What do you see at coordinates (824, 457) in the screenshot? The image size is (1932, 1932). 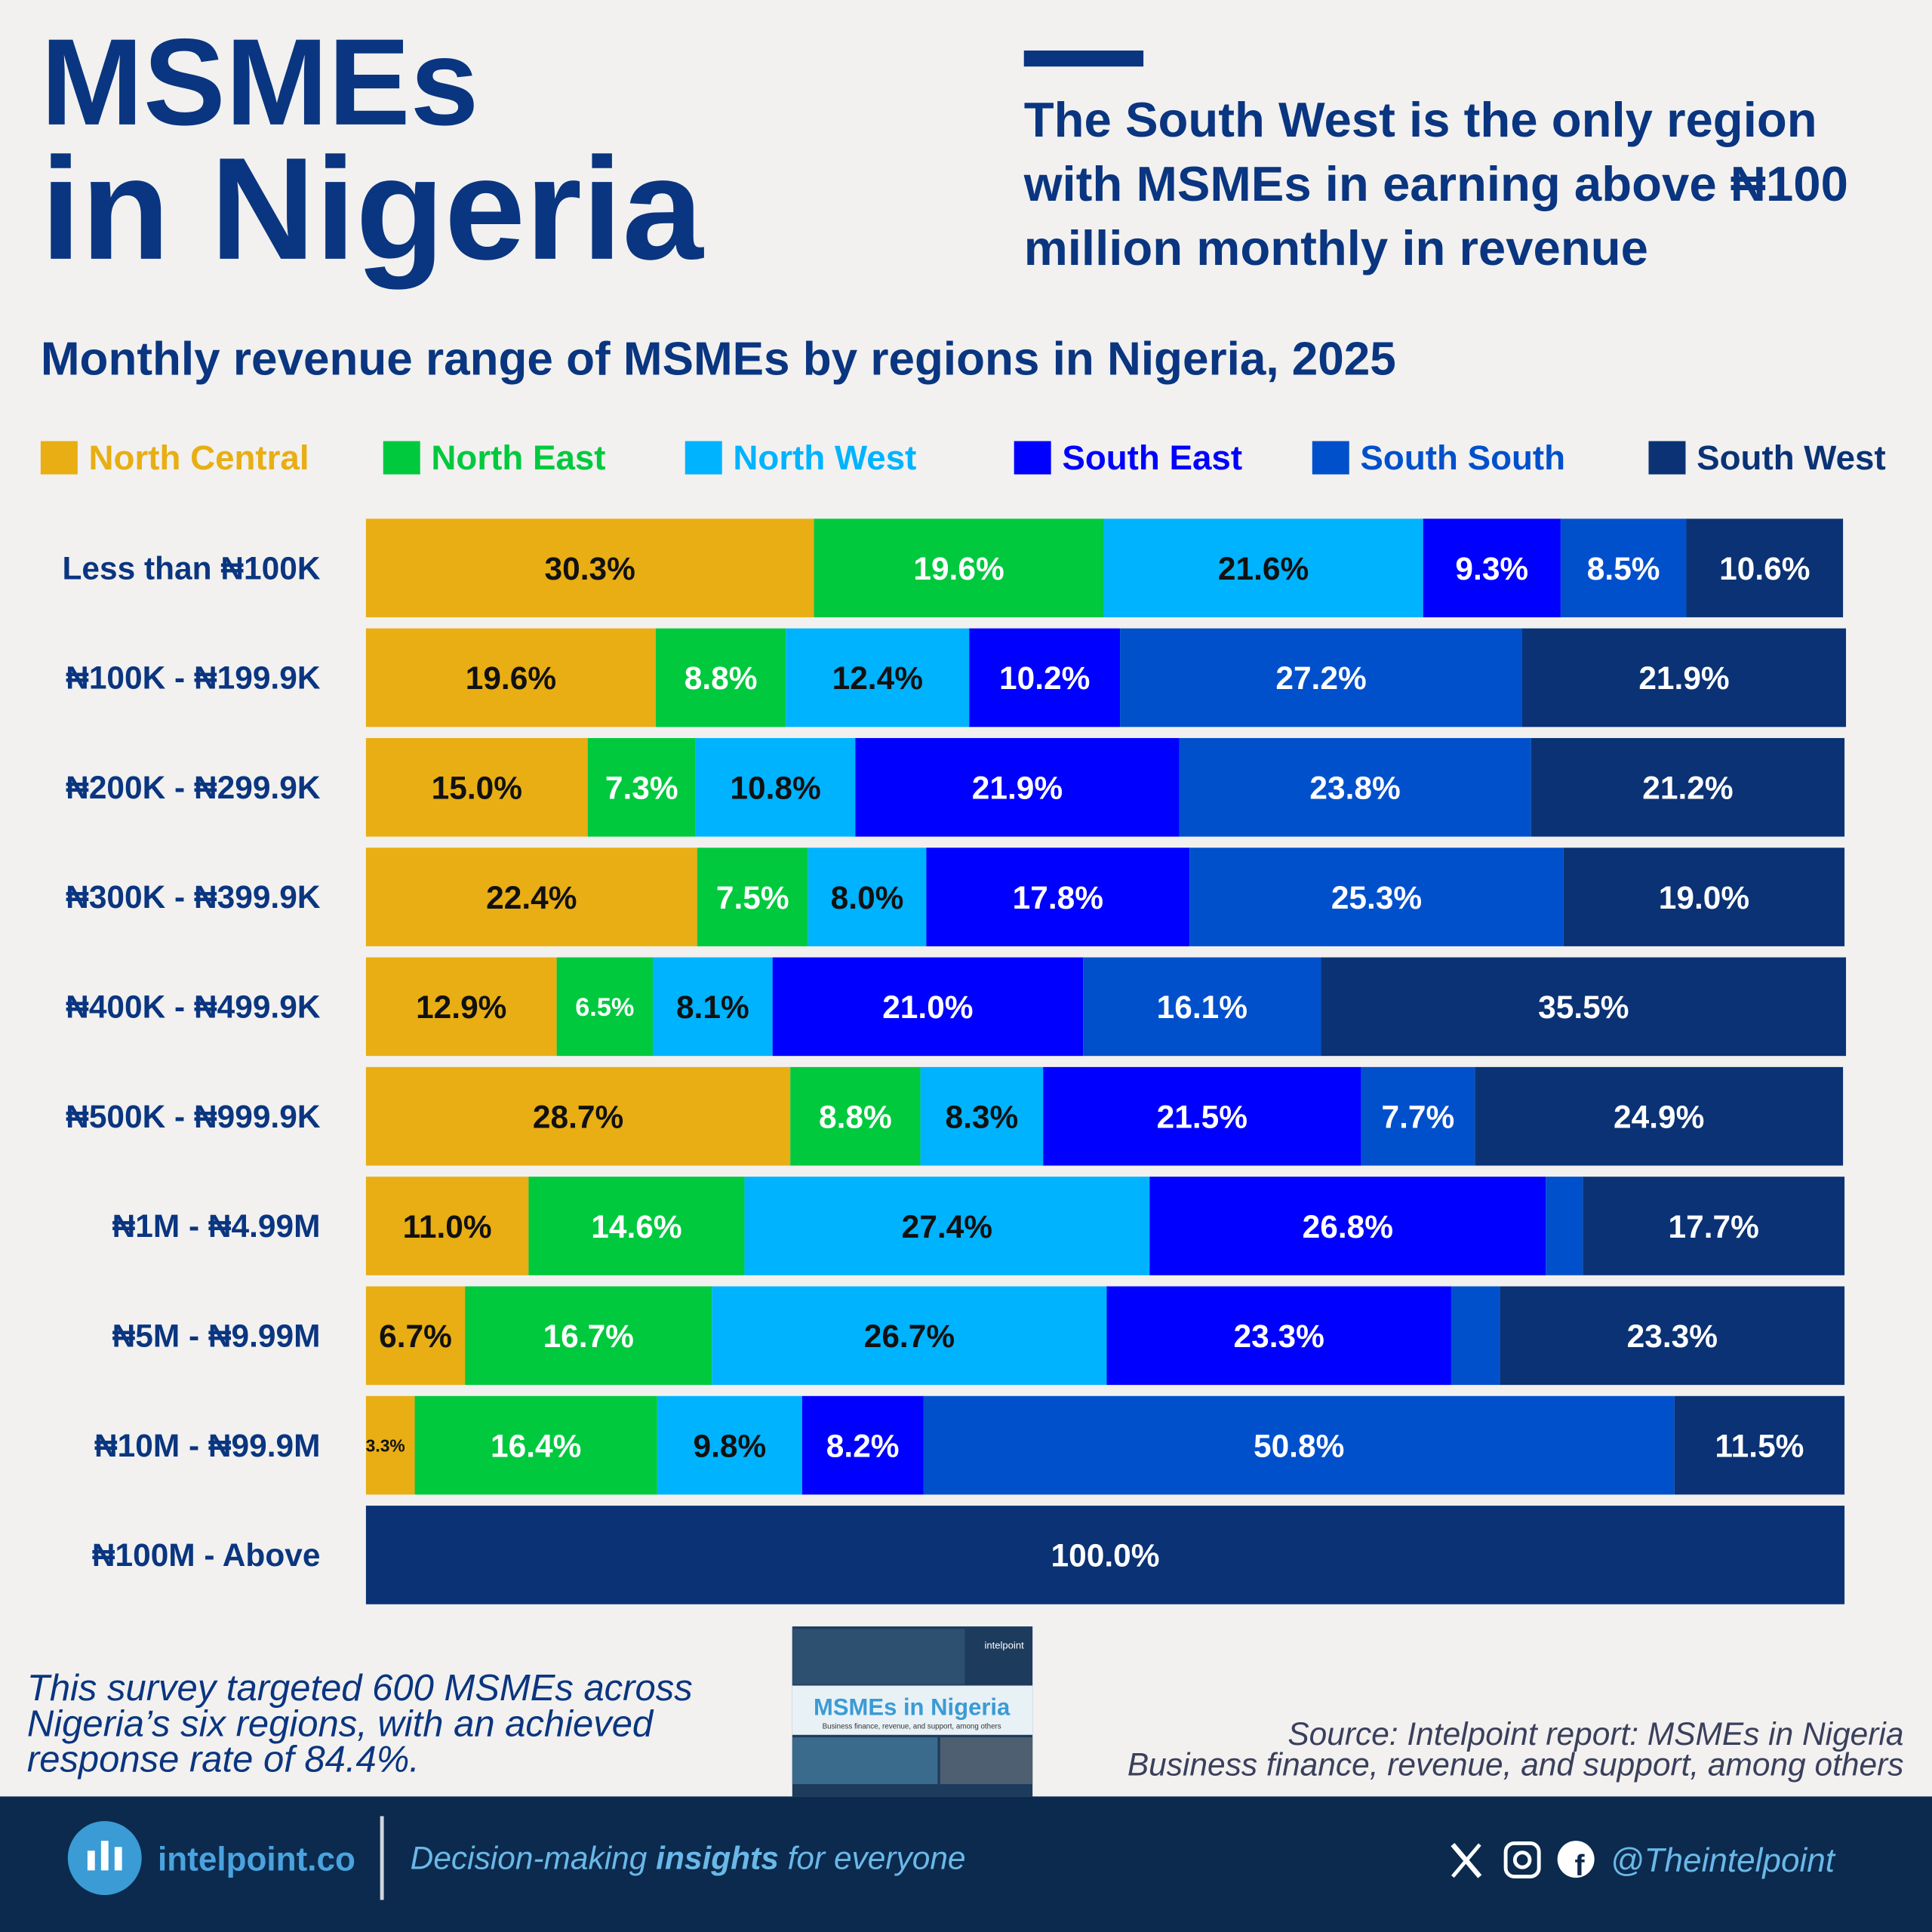 I see `legend-label: North West` at bounding box center [824, 457].